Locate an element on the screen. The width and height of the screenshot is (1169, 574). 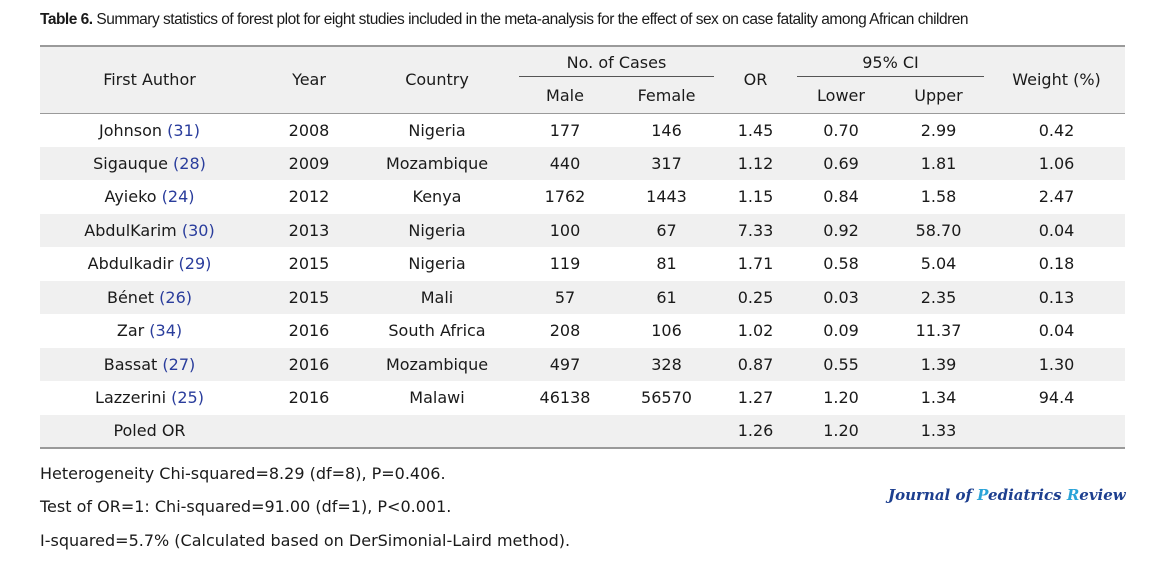
pooled-row: Poled OR 1.26 1.20 1.33 is located at coordinates (583, 431).